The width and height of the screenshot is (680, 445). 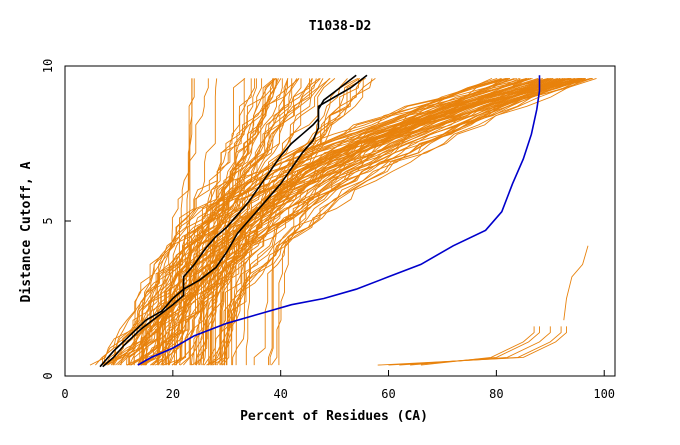 I want to click on y-tick-label: 10, so click(x=48, y=66).